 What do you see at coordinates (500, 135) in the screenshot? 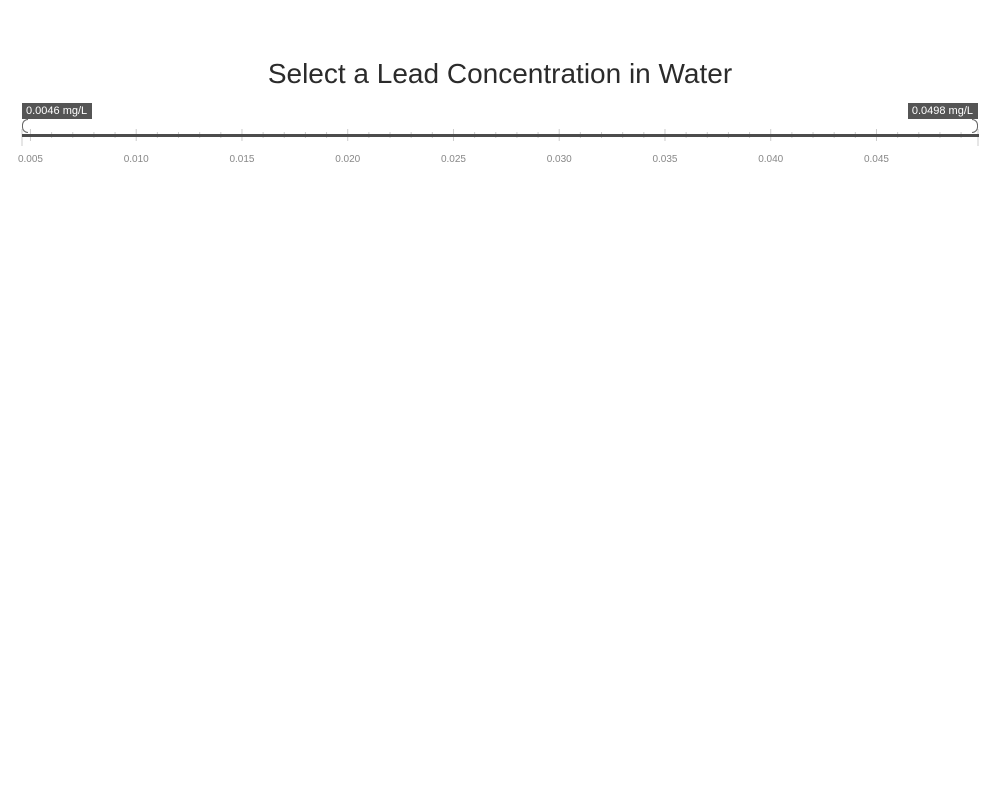
I see `slider-track` at bounding box center [500, 135].